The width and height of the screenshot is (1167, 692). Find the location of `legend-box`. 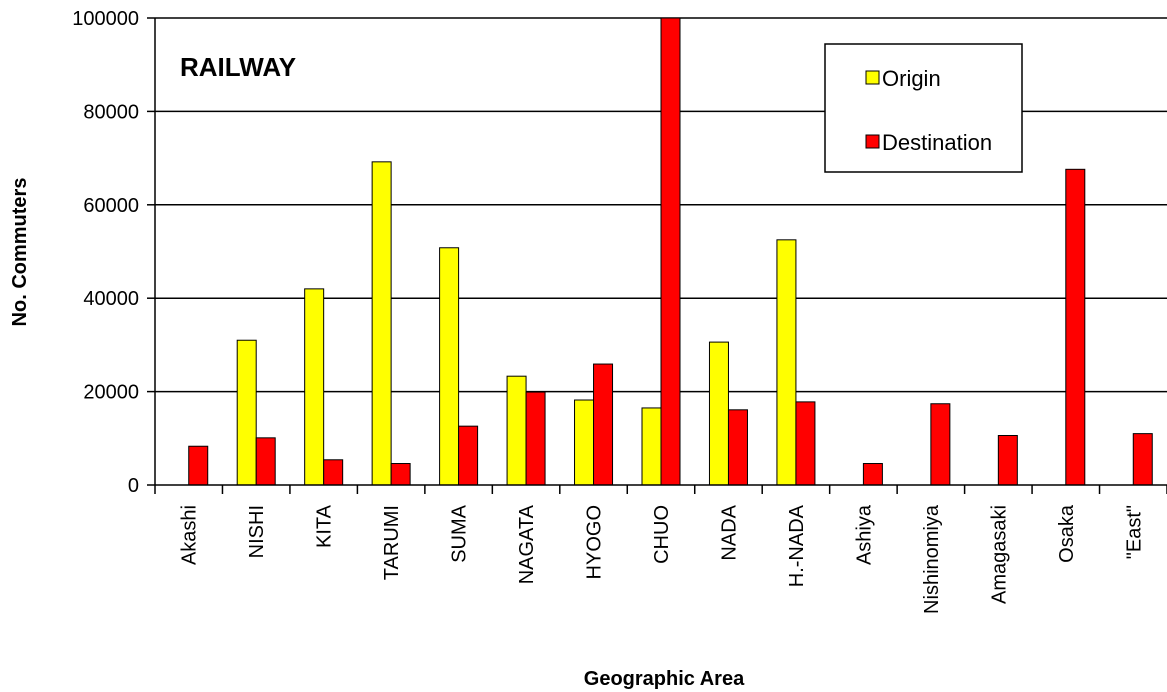

legend-box is located at coordinates (923, 108).